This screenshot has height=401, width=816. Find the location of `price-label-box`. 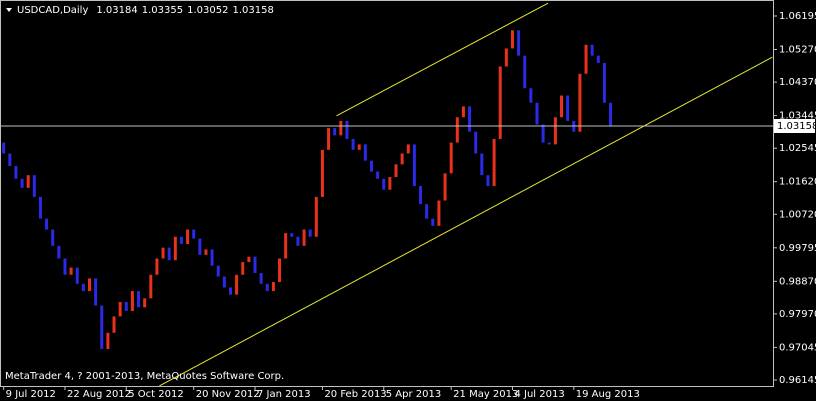

price-label-box is located at coordinates (794, 125).